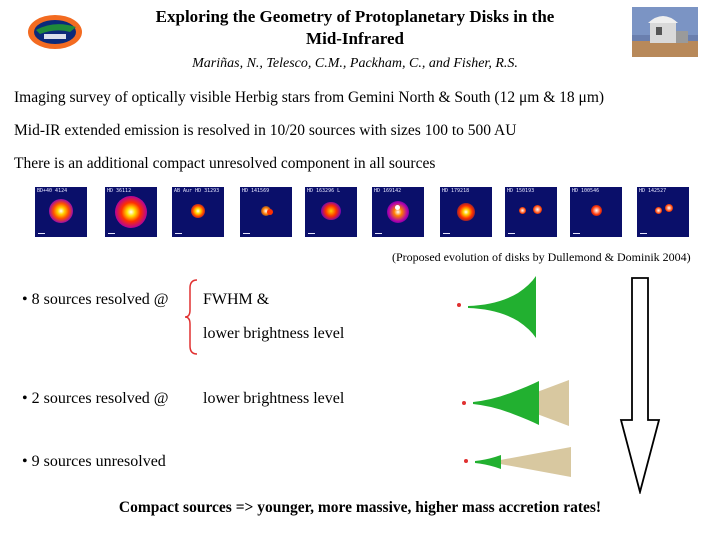  What do you see at coordinates (531, 212) in the screenshot?
I see `thumbnail-image: HD 150193` at bounding box center [531, 212].